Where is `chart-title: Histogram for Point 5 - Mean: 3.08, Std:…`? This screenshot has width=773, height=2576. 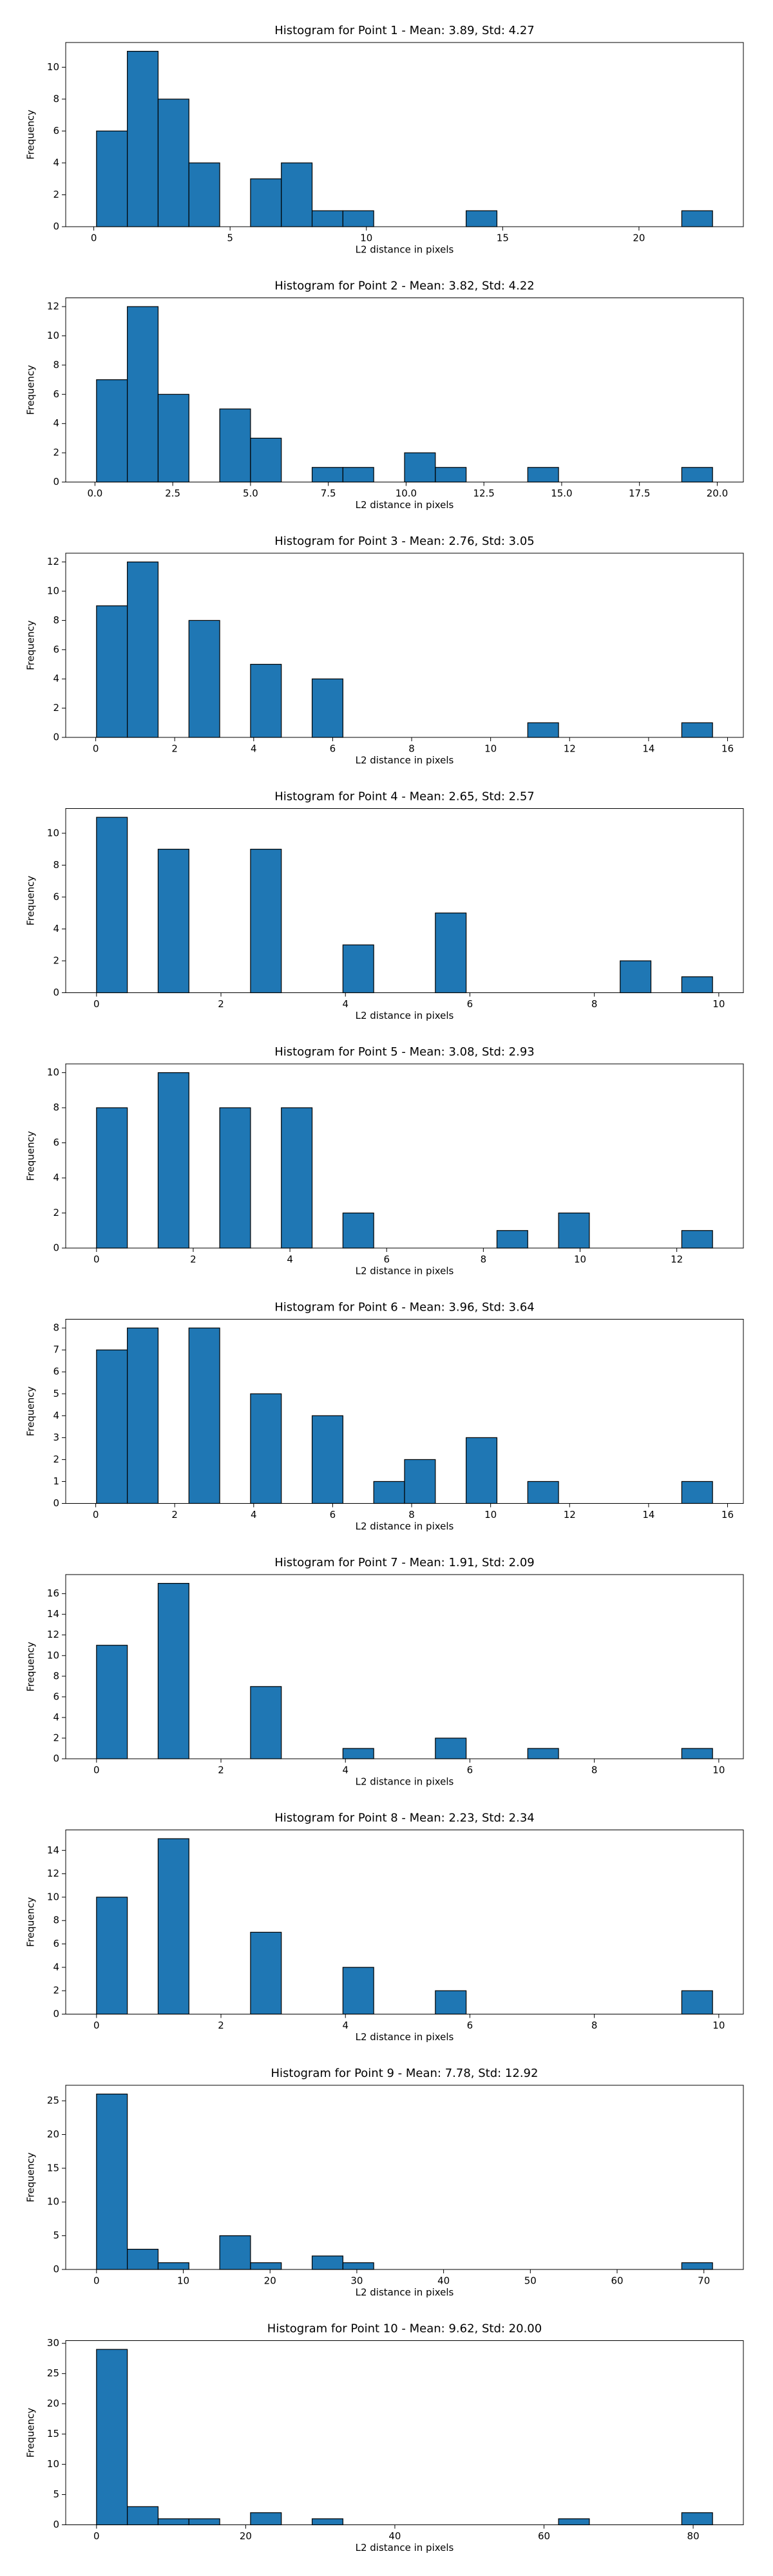
chart-title: Histogram for Point 5 - Mean: 3.08, Std:… is located at coordinates (404, 1052).